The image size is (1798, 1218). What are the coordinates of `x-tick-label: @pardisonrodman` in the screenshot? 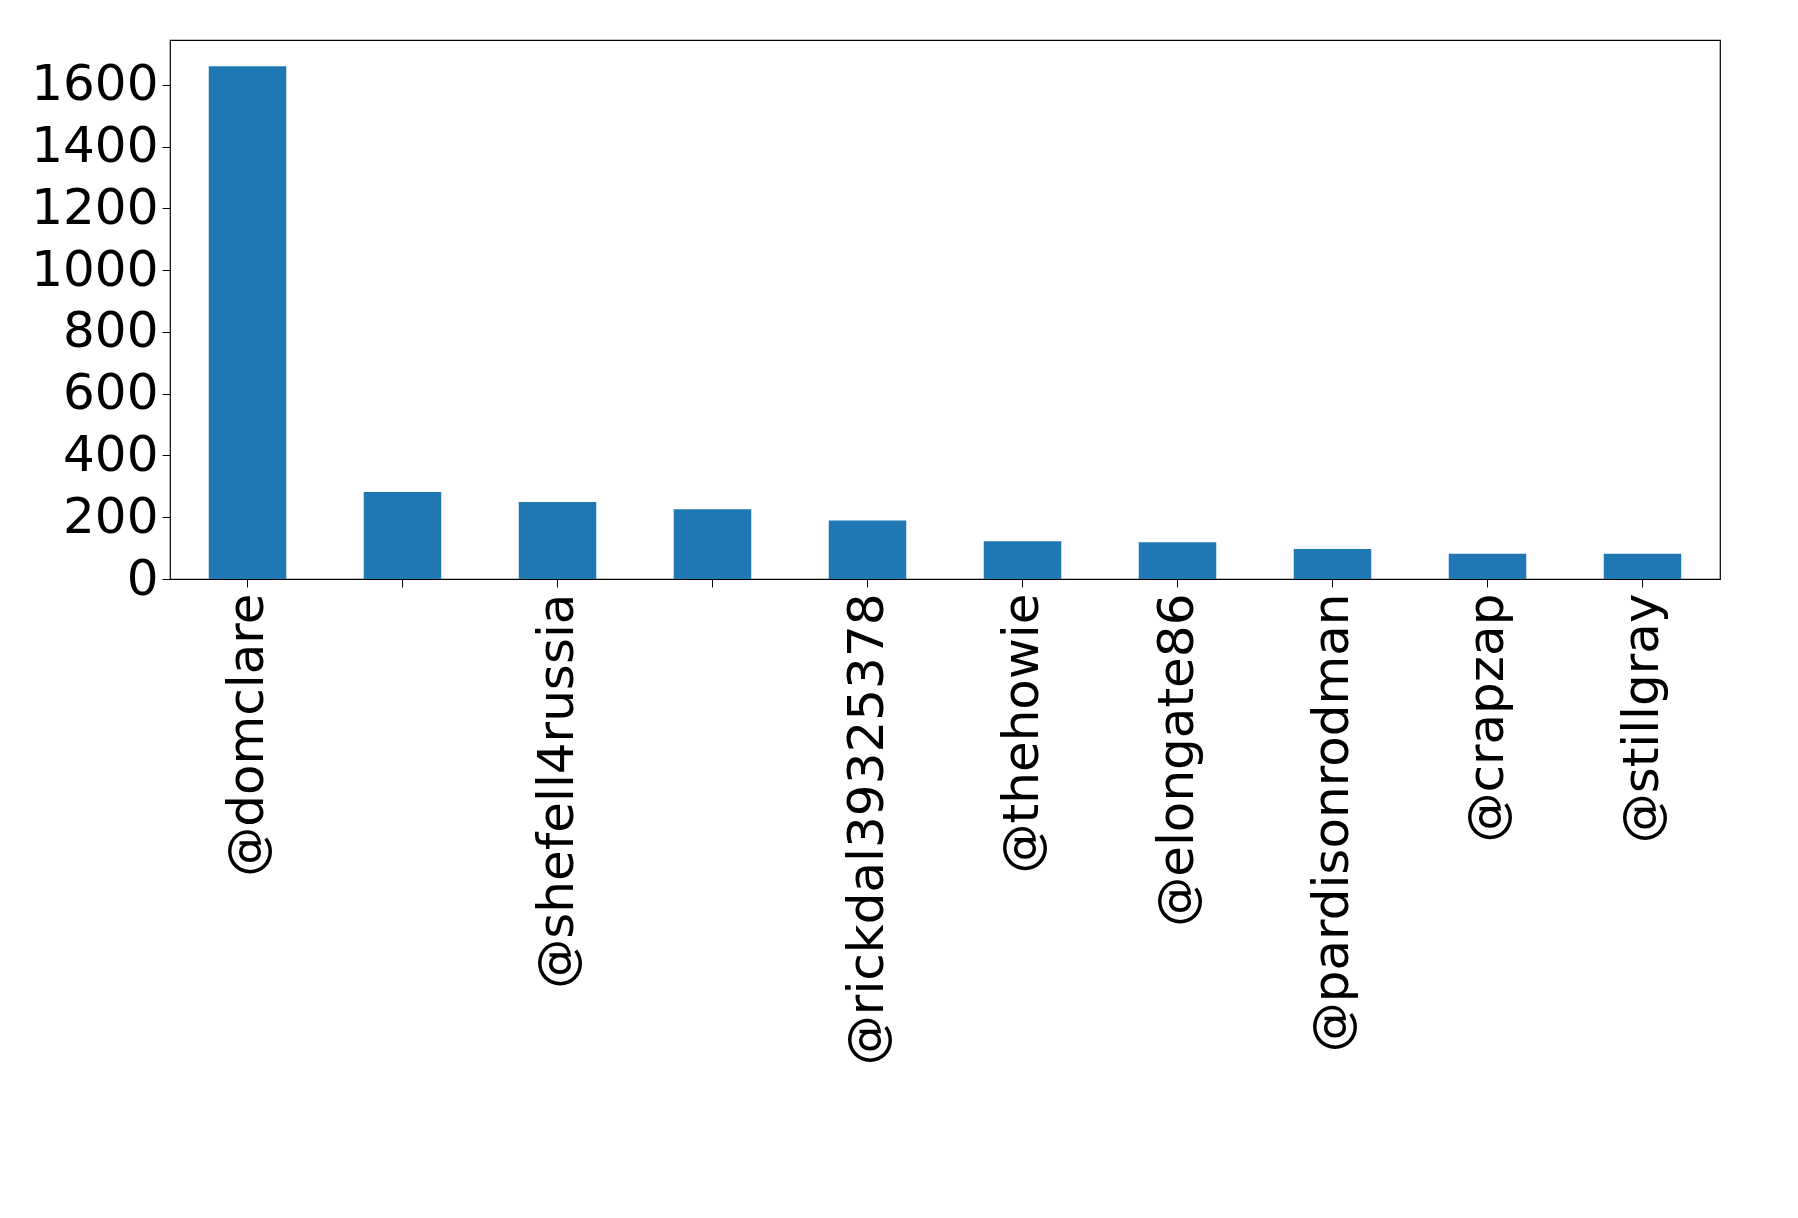 It's located at (1330, 823).